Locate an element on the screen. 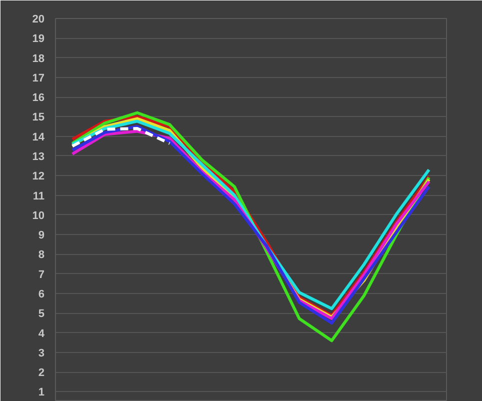 The image size is (482, 401). y-tick-label: 18 is located at coordinates (38, 58).